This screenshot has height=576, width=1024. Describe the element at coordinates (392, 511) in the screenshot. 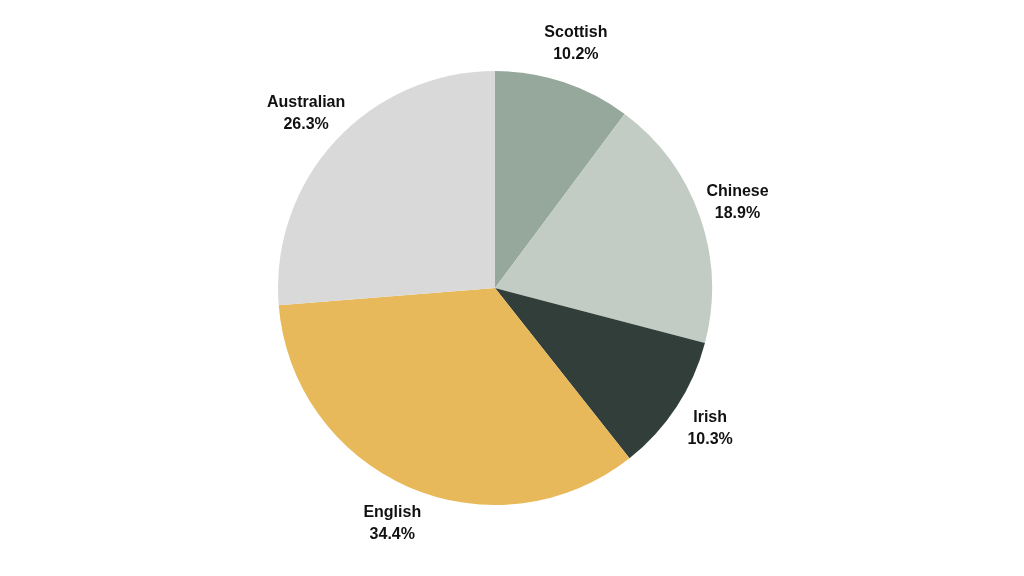

I see `slice-label: English` at that location.